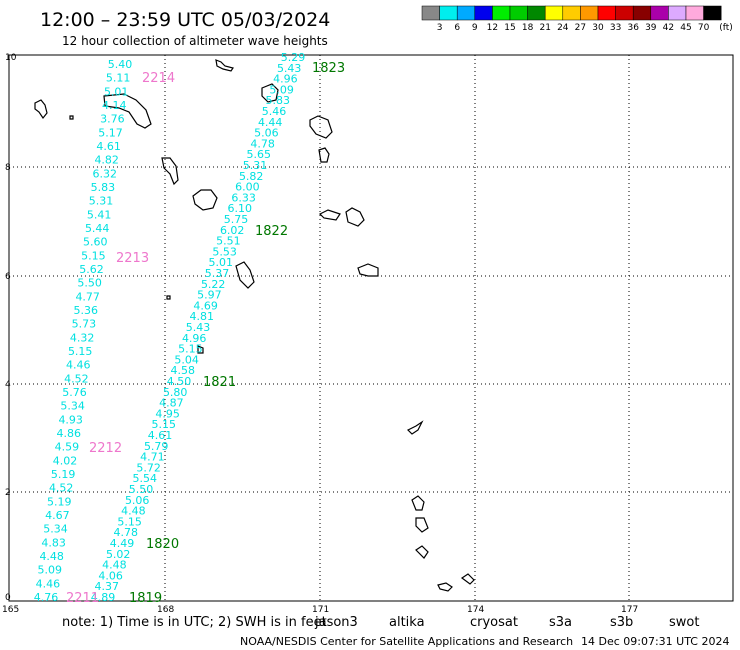  What do you see at coordinates (219, 382) in the screenshot?
I see `pass-label: 1821` at bounding box center [219, 382].